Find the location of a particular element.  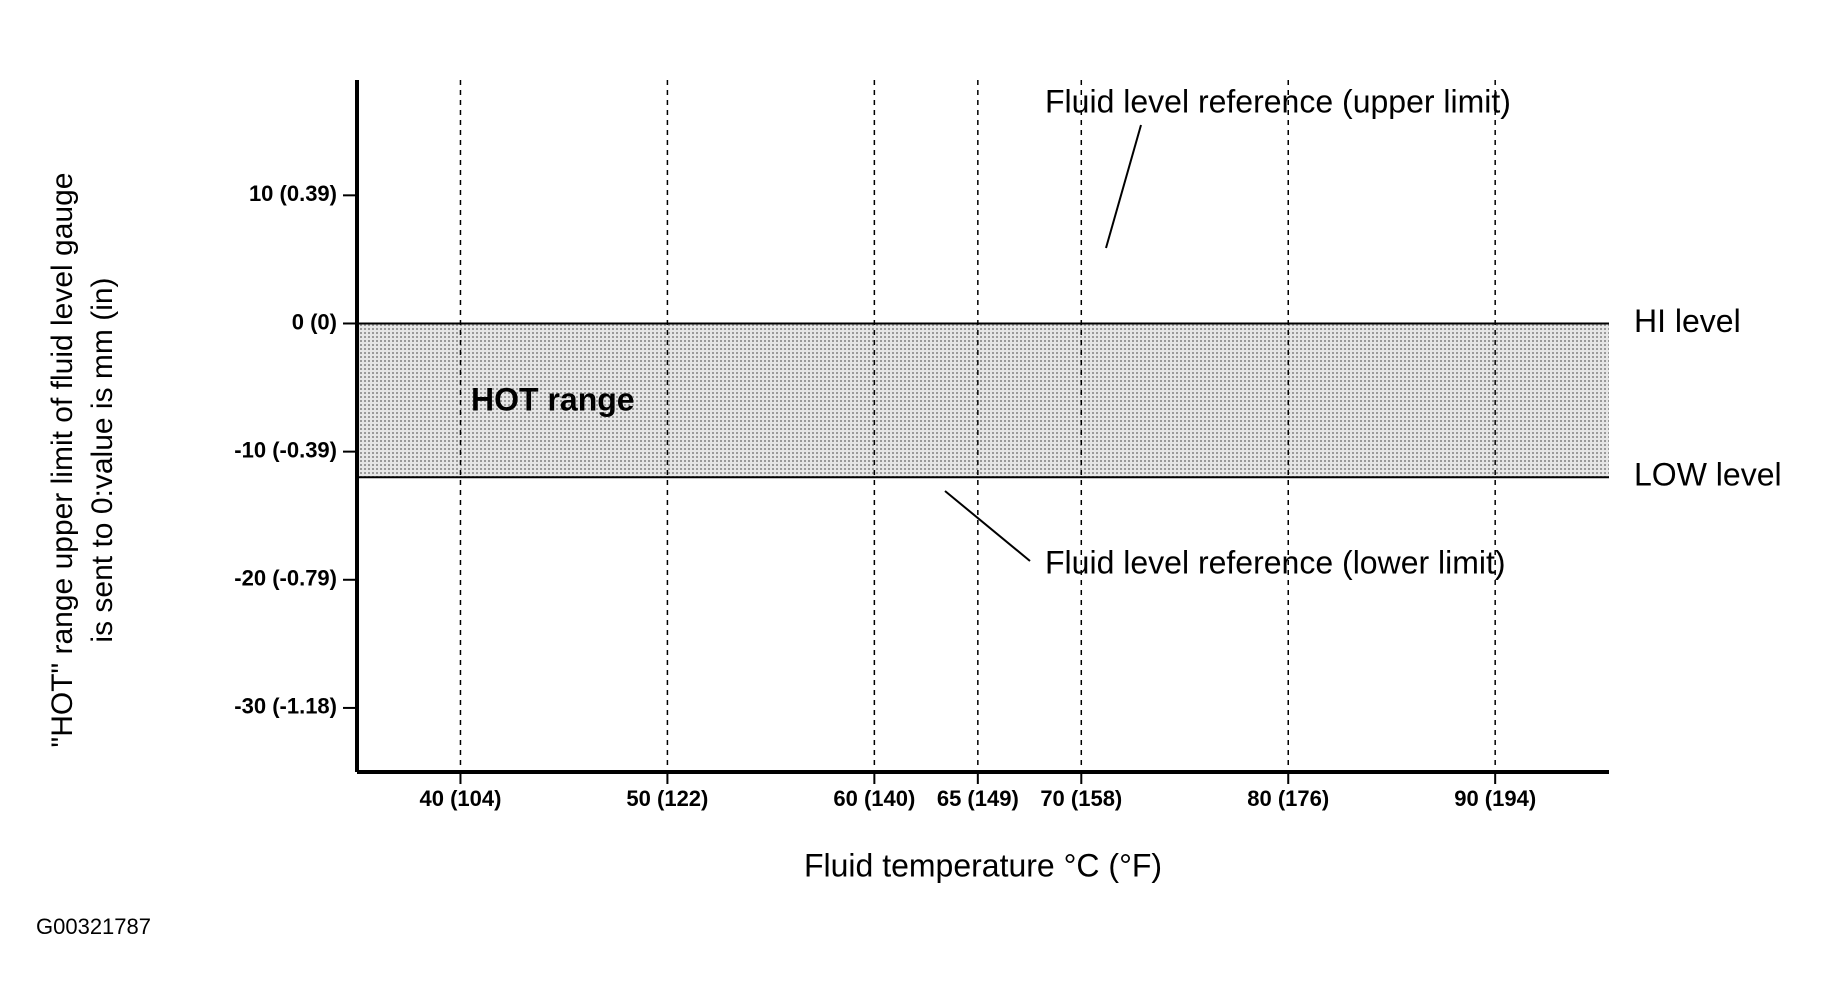

footnote: G00321787 is located at coordinates (93, 926).